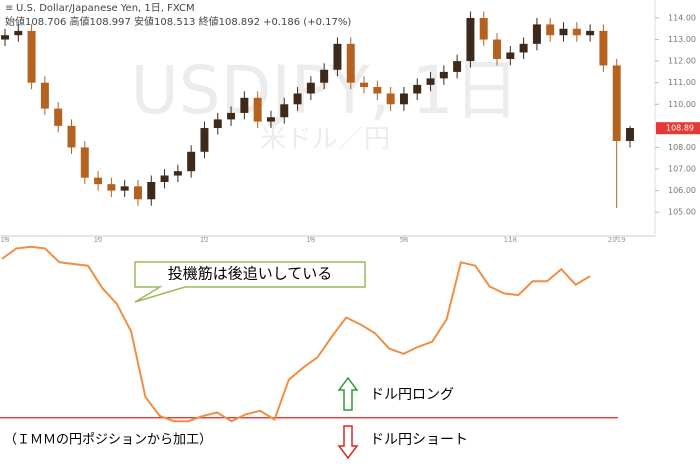  I want to click on y-tick-label: 108.00, so click(682, 147).